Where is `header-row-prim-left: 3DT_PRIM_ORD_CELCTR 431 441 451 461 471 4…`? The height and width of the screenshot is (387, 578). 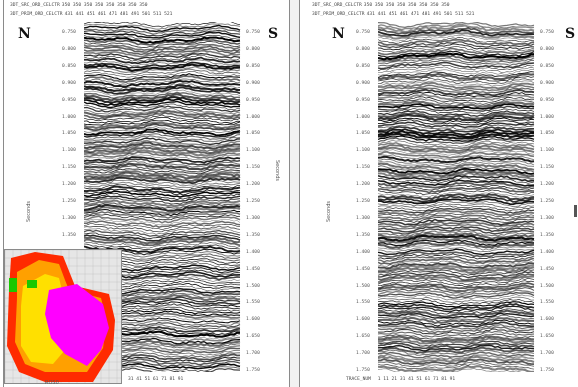 header-row-prim-left: 3DT_PRIM_ORD_CELCTR 431 441 451 461 471 4… is located at coordinates (91, 14).